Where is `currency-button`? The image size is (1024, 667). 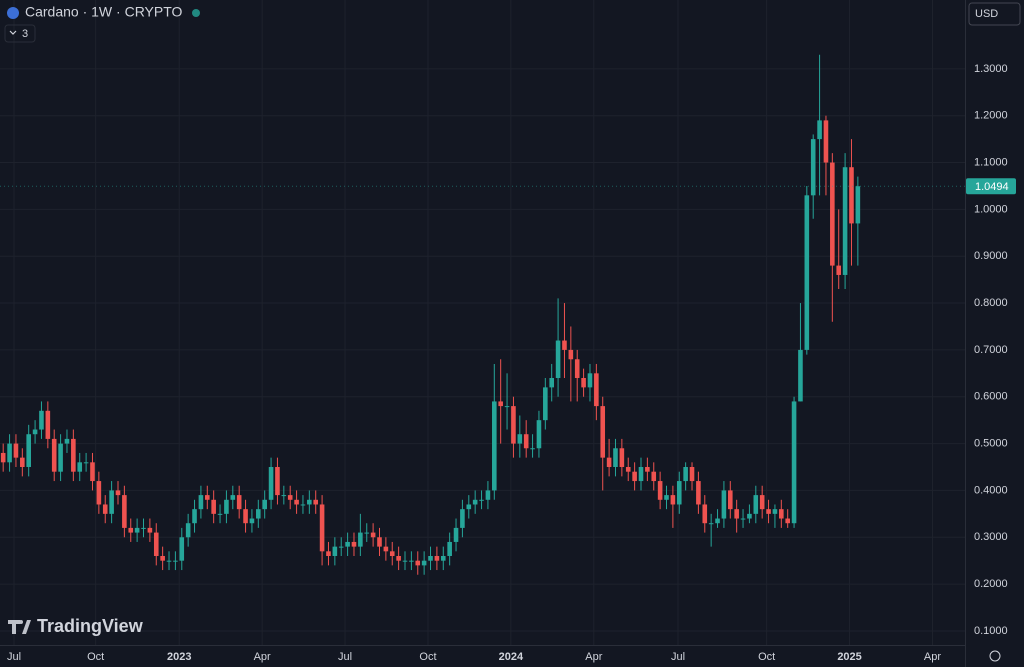 currency-button is located at coordinates (994, 14).